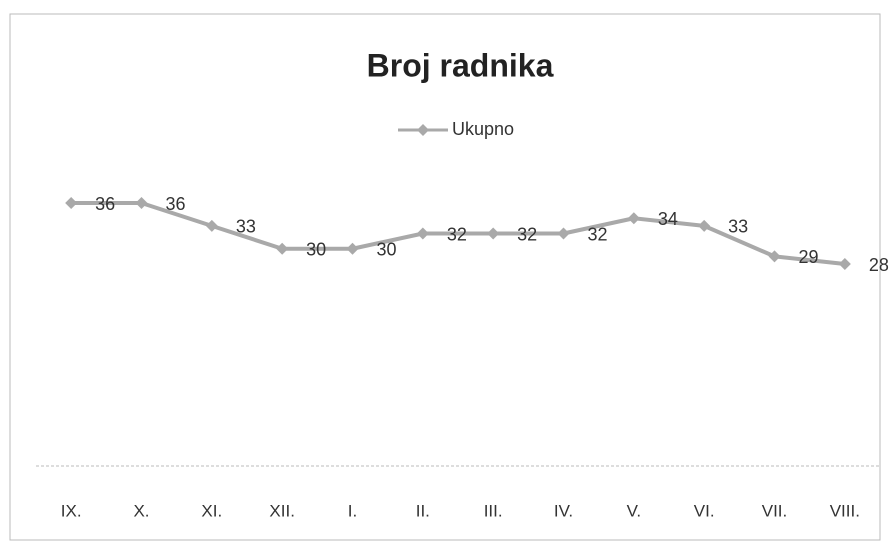  Describe the element at coordinates (668, 219) in the screenshot. I see `data-label: 34` at that location.